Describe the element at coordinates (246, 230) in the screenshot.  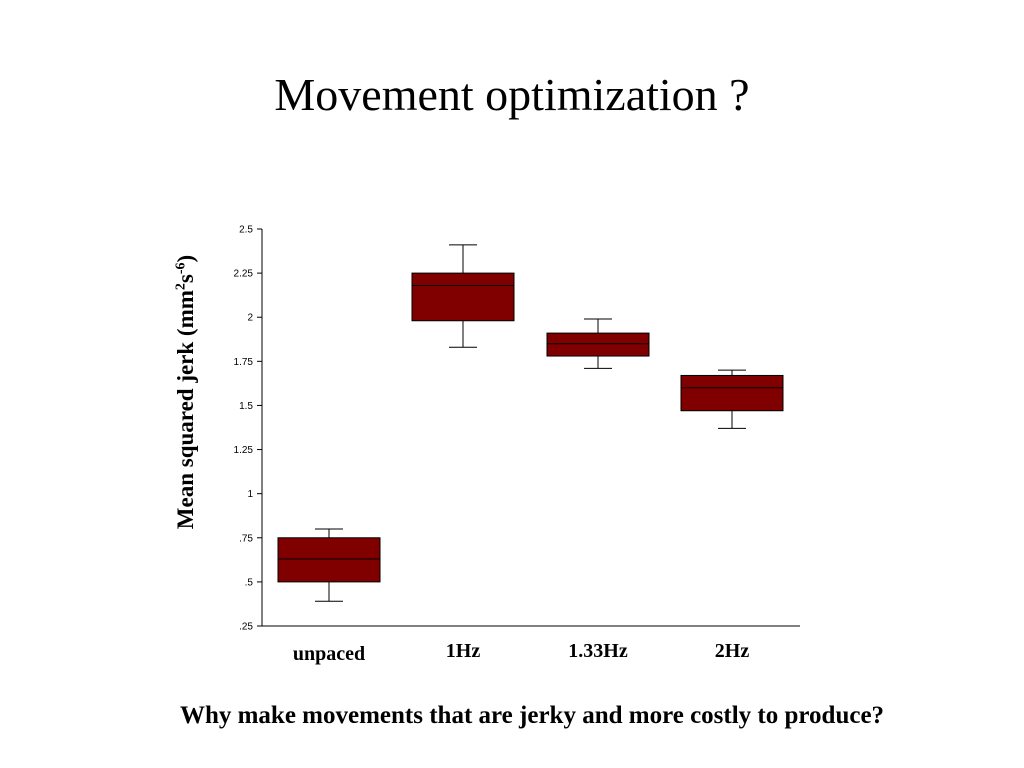
I see `y-tick-label: 2.5` at that location.